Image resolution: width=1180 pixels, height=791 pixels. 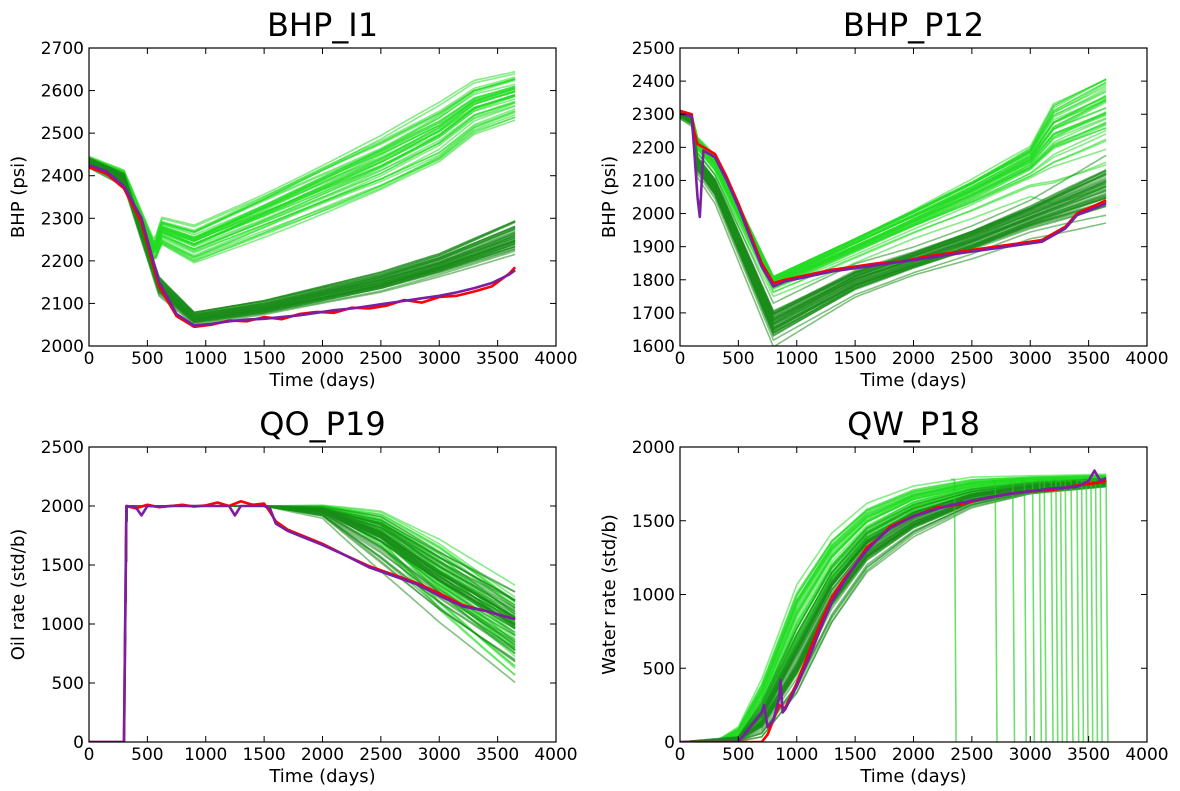 I want to click on y-axis-label: Oil rate (std/b), so click(x=18, y=595).